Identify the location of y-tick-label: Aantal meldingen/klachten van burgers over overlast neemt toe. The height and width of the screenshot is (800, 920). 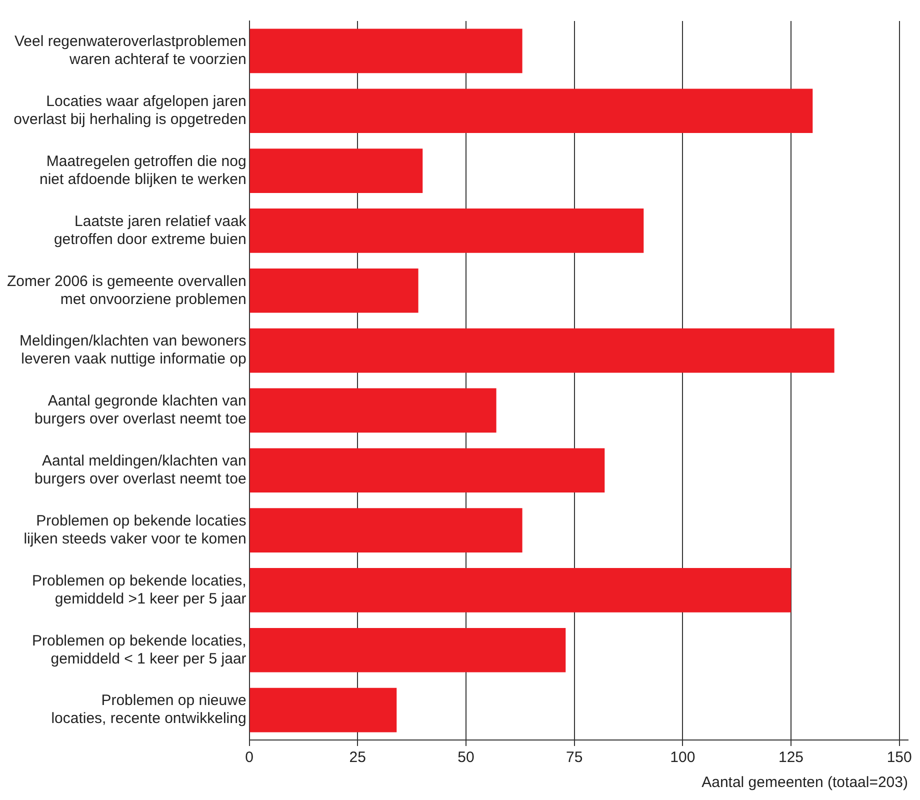
(140, 470).